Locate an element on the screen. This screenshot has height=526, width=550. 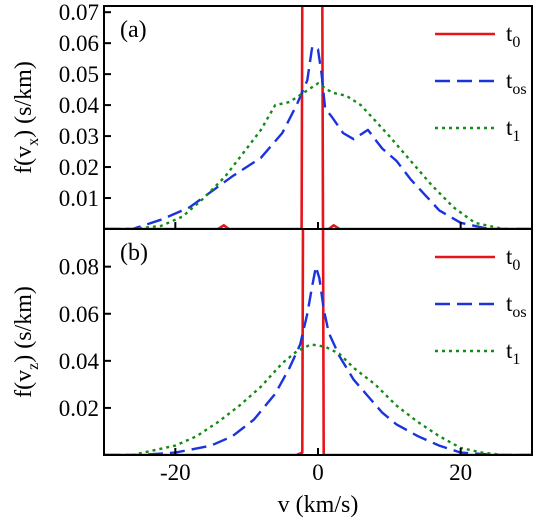
y-tick-label: 0.01 is located at coordinates (79, 198).